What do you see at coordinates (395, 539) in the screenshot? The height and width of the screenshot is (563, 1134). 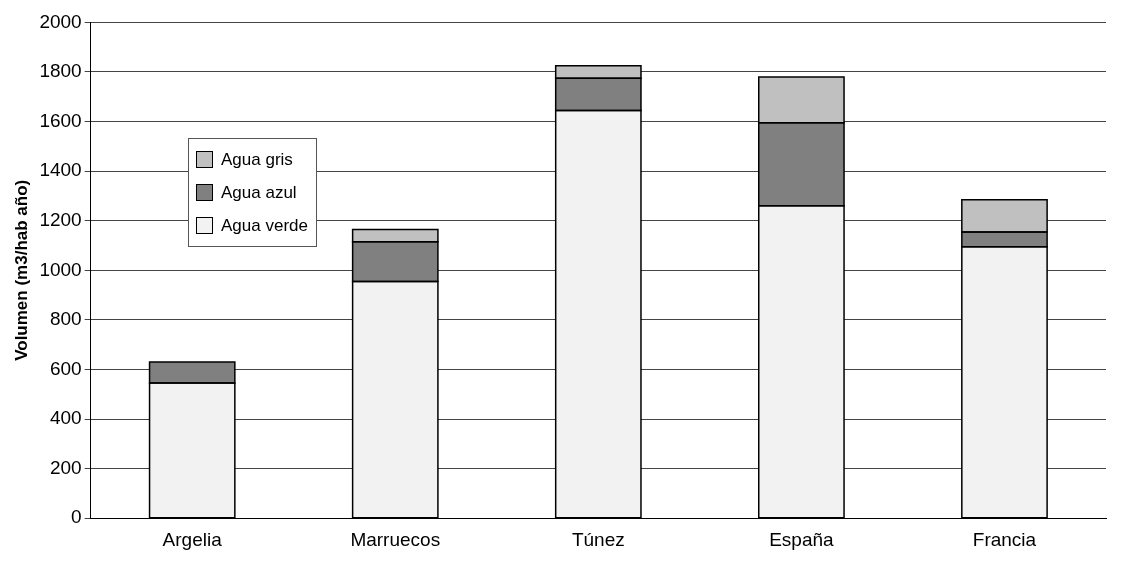 I see `x-tick-label: Marruecos` at bounding box center [395, 539].